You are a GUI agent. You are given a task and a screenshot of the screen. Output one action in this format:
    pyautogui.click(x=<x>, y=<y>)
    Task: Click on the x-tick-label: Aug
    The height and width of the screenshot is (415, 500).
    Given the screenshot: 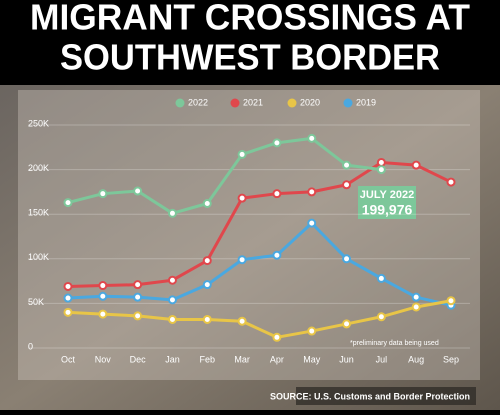 What is the action you would take?
    pyautogui.click(x=416, y=359)
    